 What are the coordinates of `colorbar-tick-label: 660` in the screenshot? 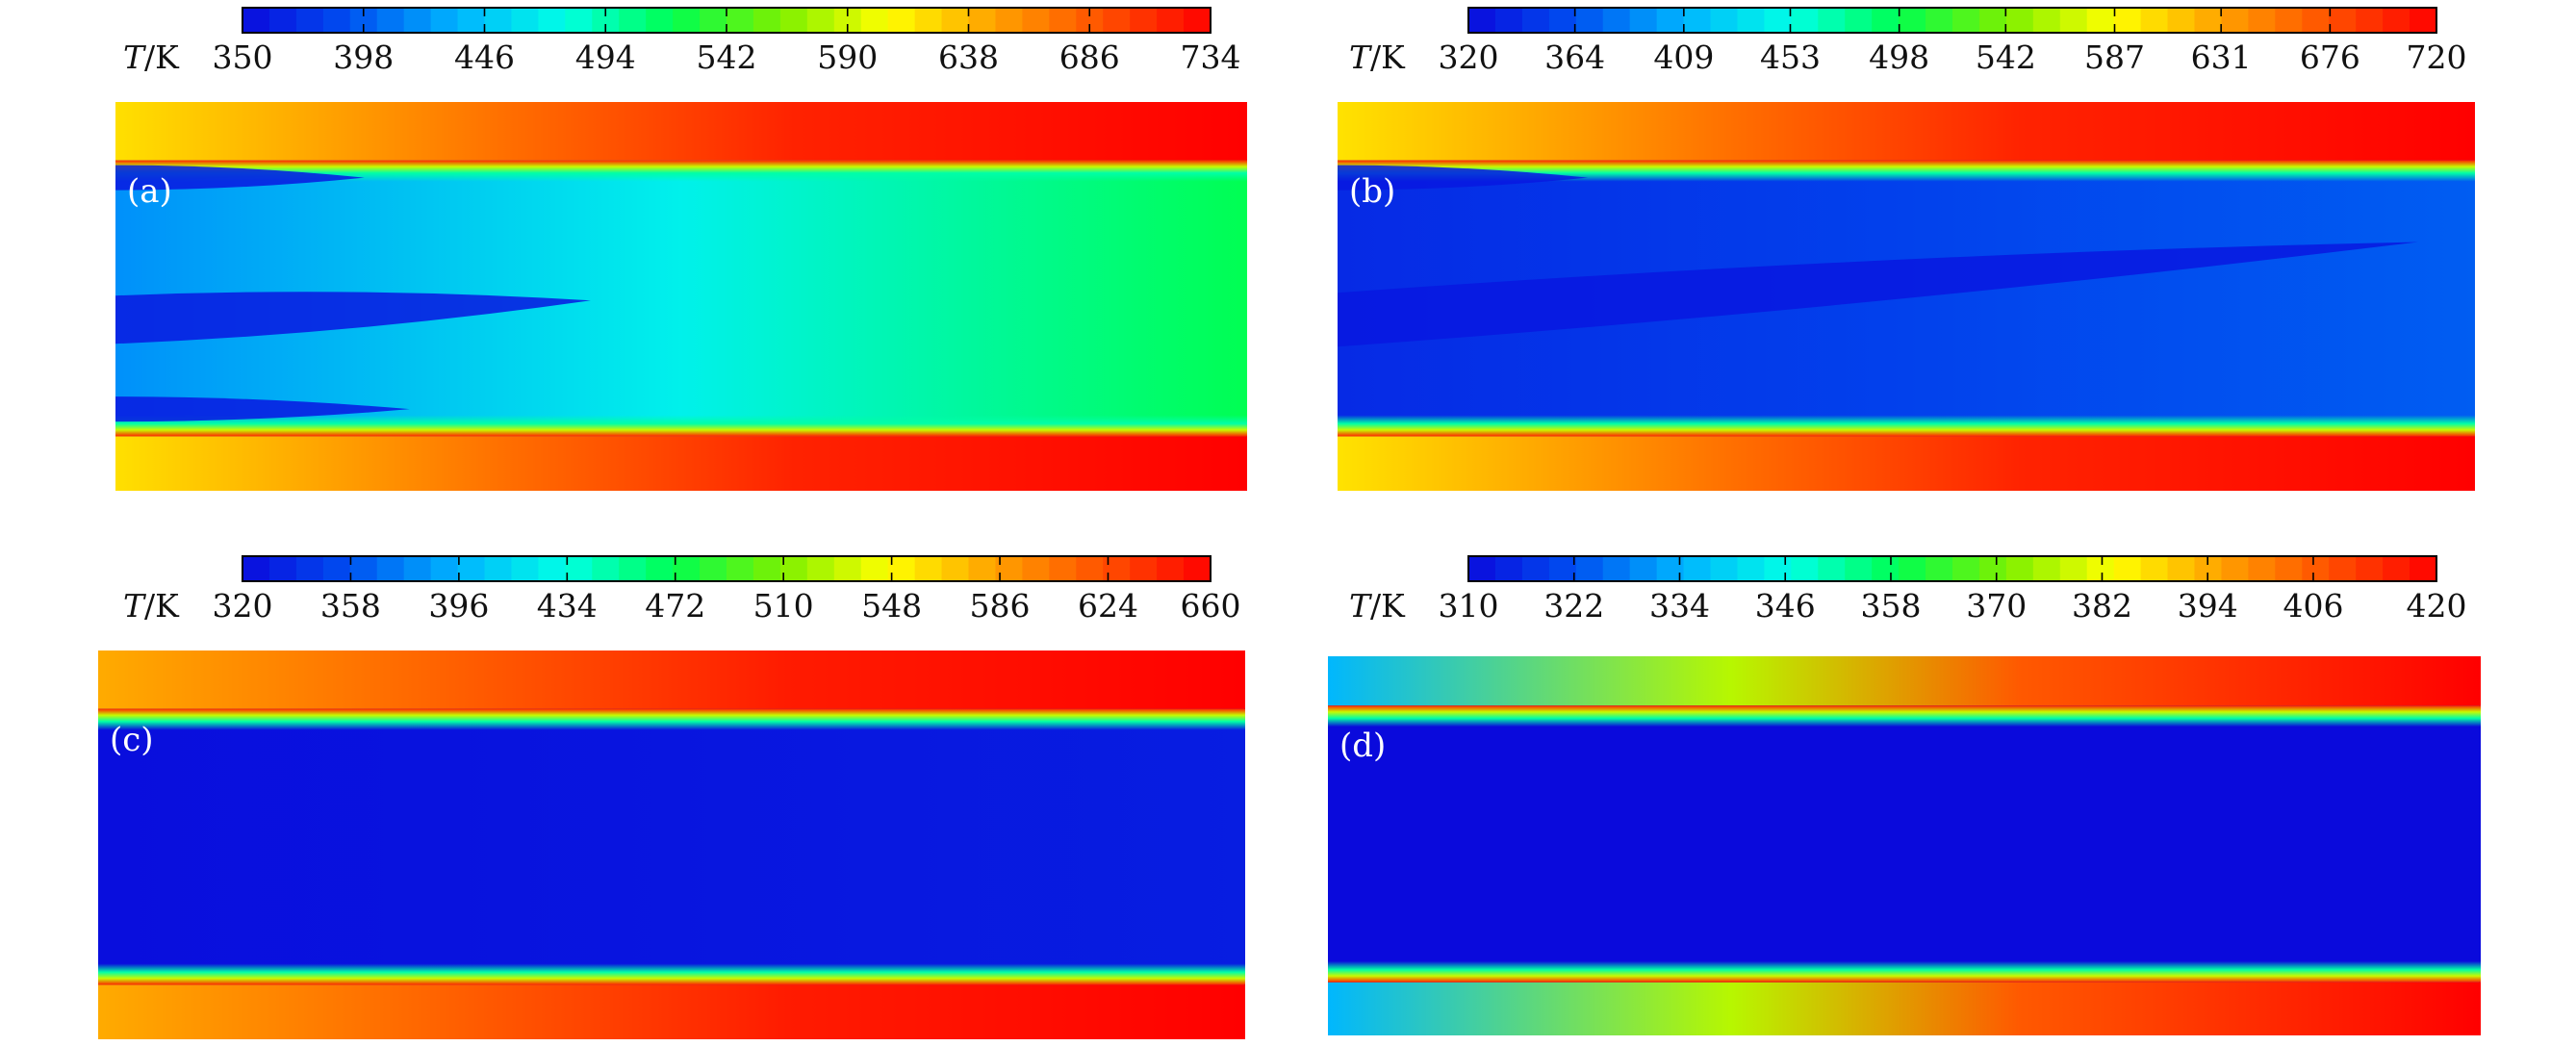 It's located at (1211, 606).